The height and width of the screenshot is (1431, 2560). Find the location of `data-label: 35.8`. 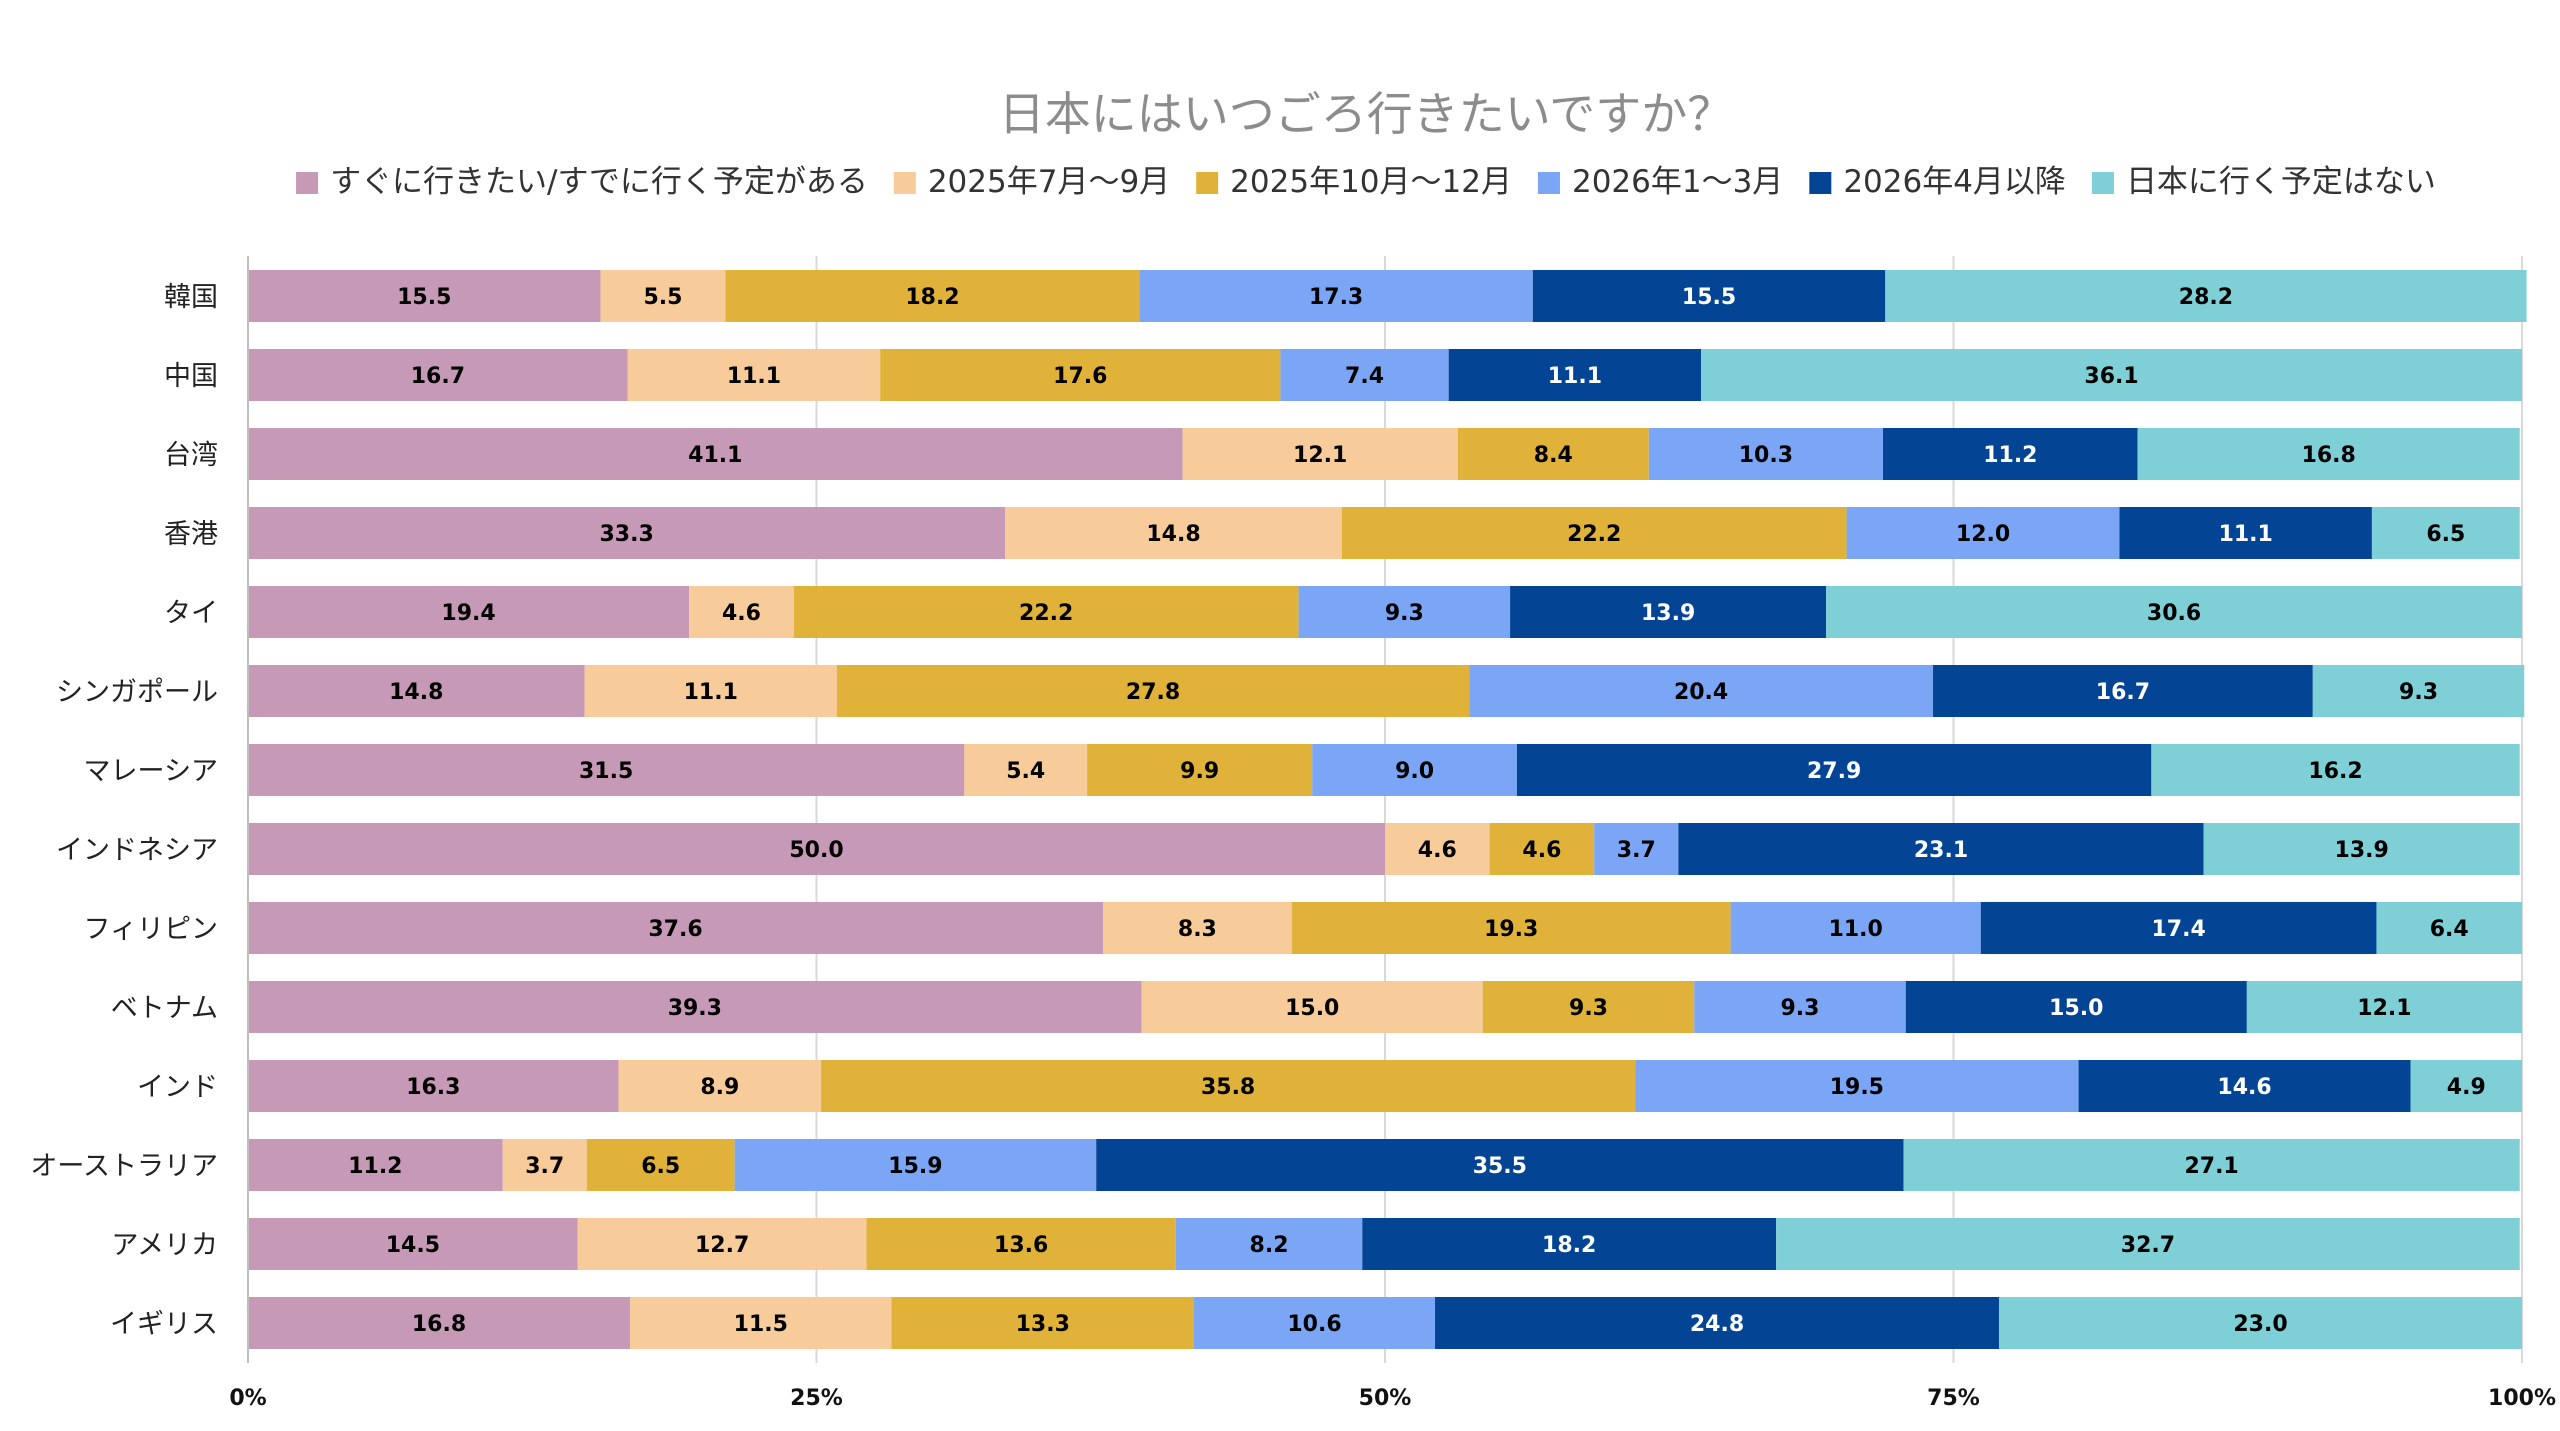

data-label: 35.8 is located at coordinates (1228, 1087).